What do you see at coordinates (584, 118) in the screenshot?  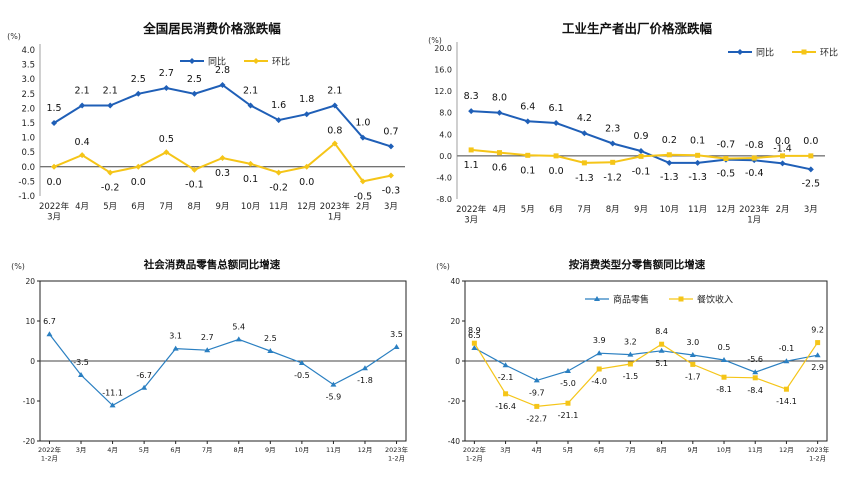 I see `data-label: 4.2` at bounding box center [584, 118].